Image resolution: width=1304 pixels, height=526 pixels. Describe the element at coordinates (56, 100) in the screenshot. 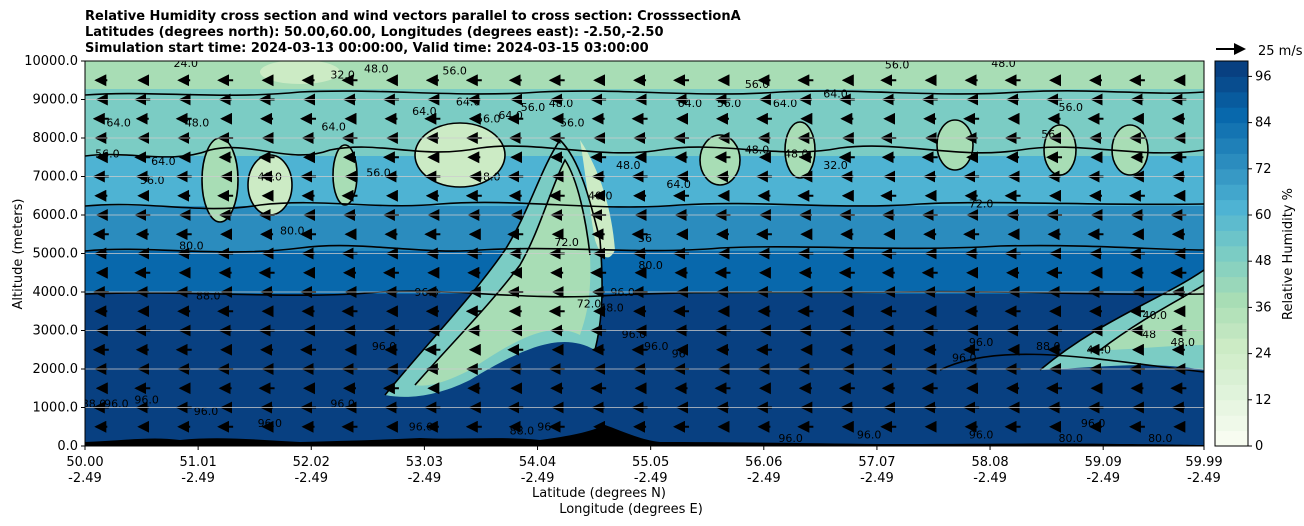

I see `y-tick-label: 9000.0` at that location.